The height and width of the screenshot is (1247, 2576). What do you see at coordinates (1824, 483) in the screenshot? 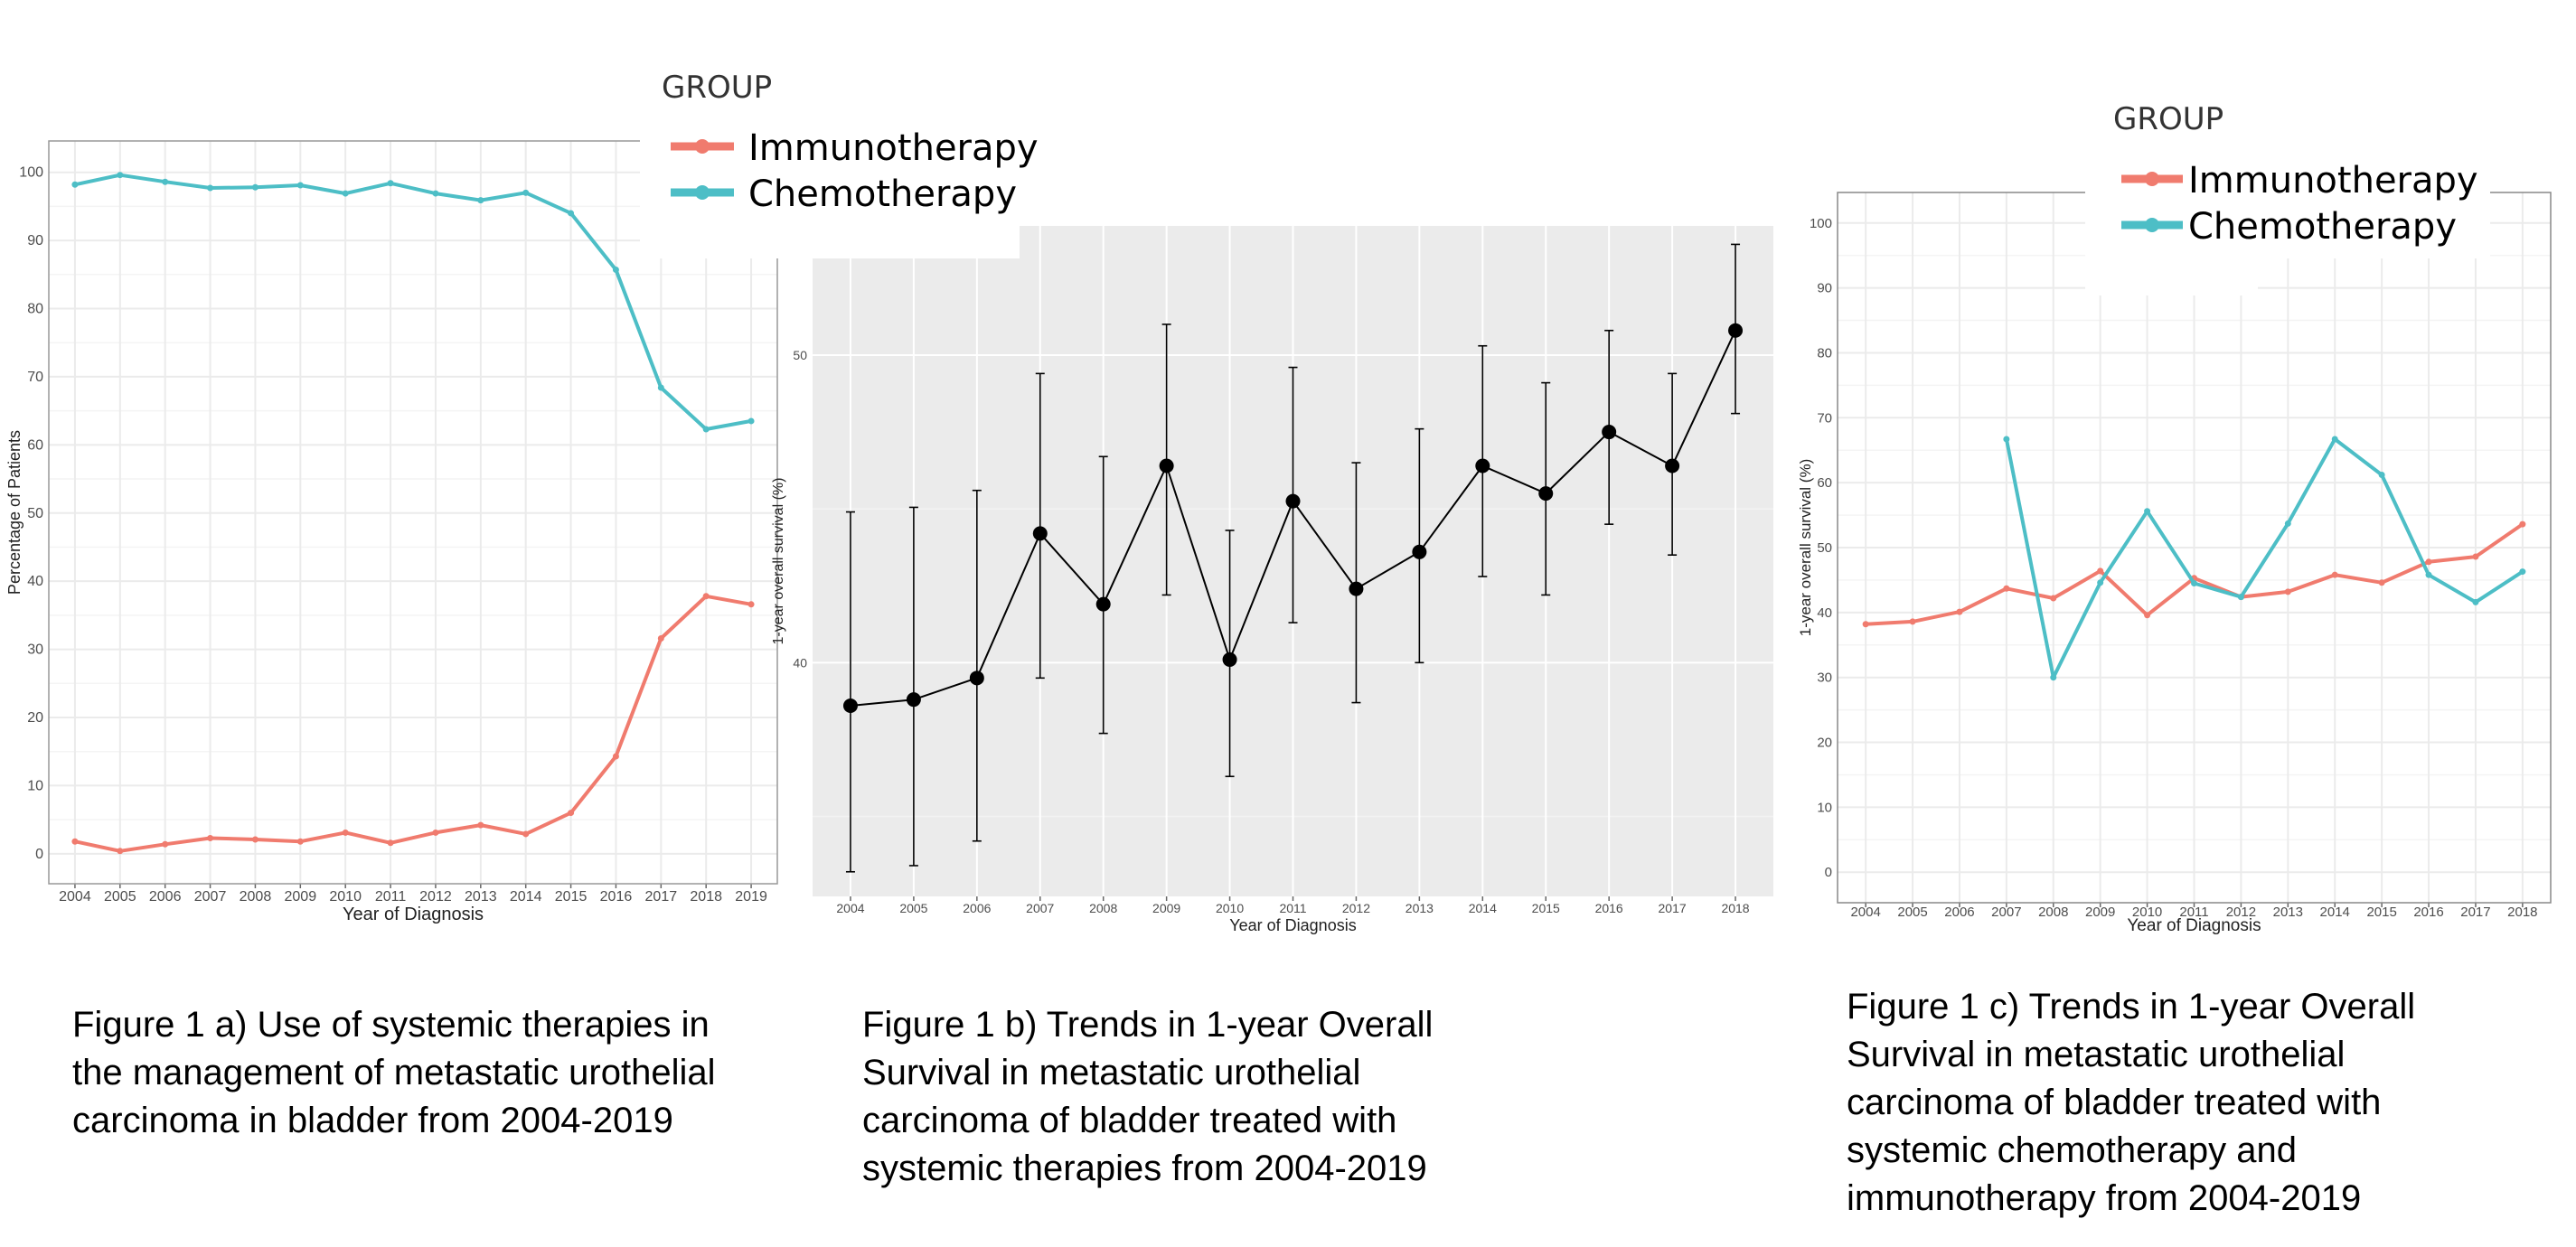
I see `y-tick-label: 60` at bounding box center [1824, 483].